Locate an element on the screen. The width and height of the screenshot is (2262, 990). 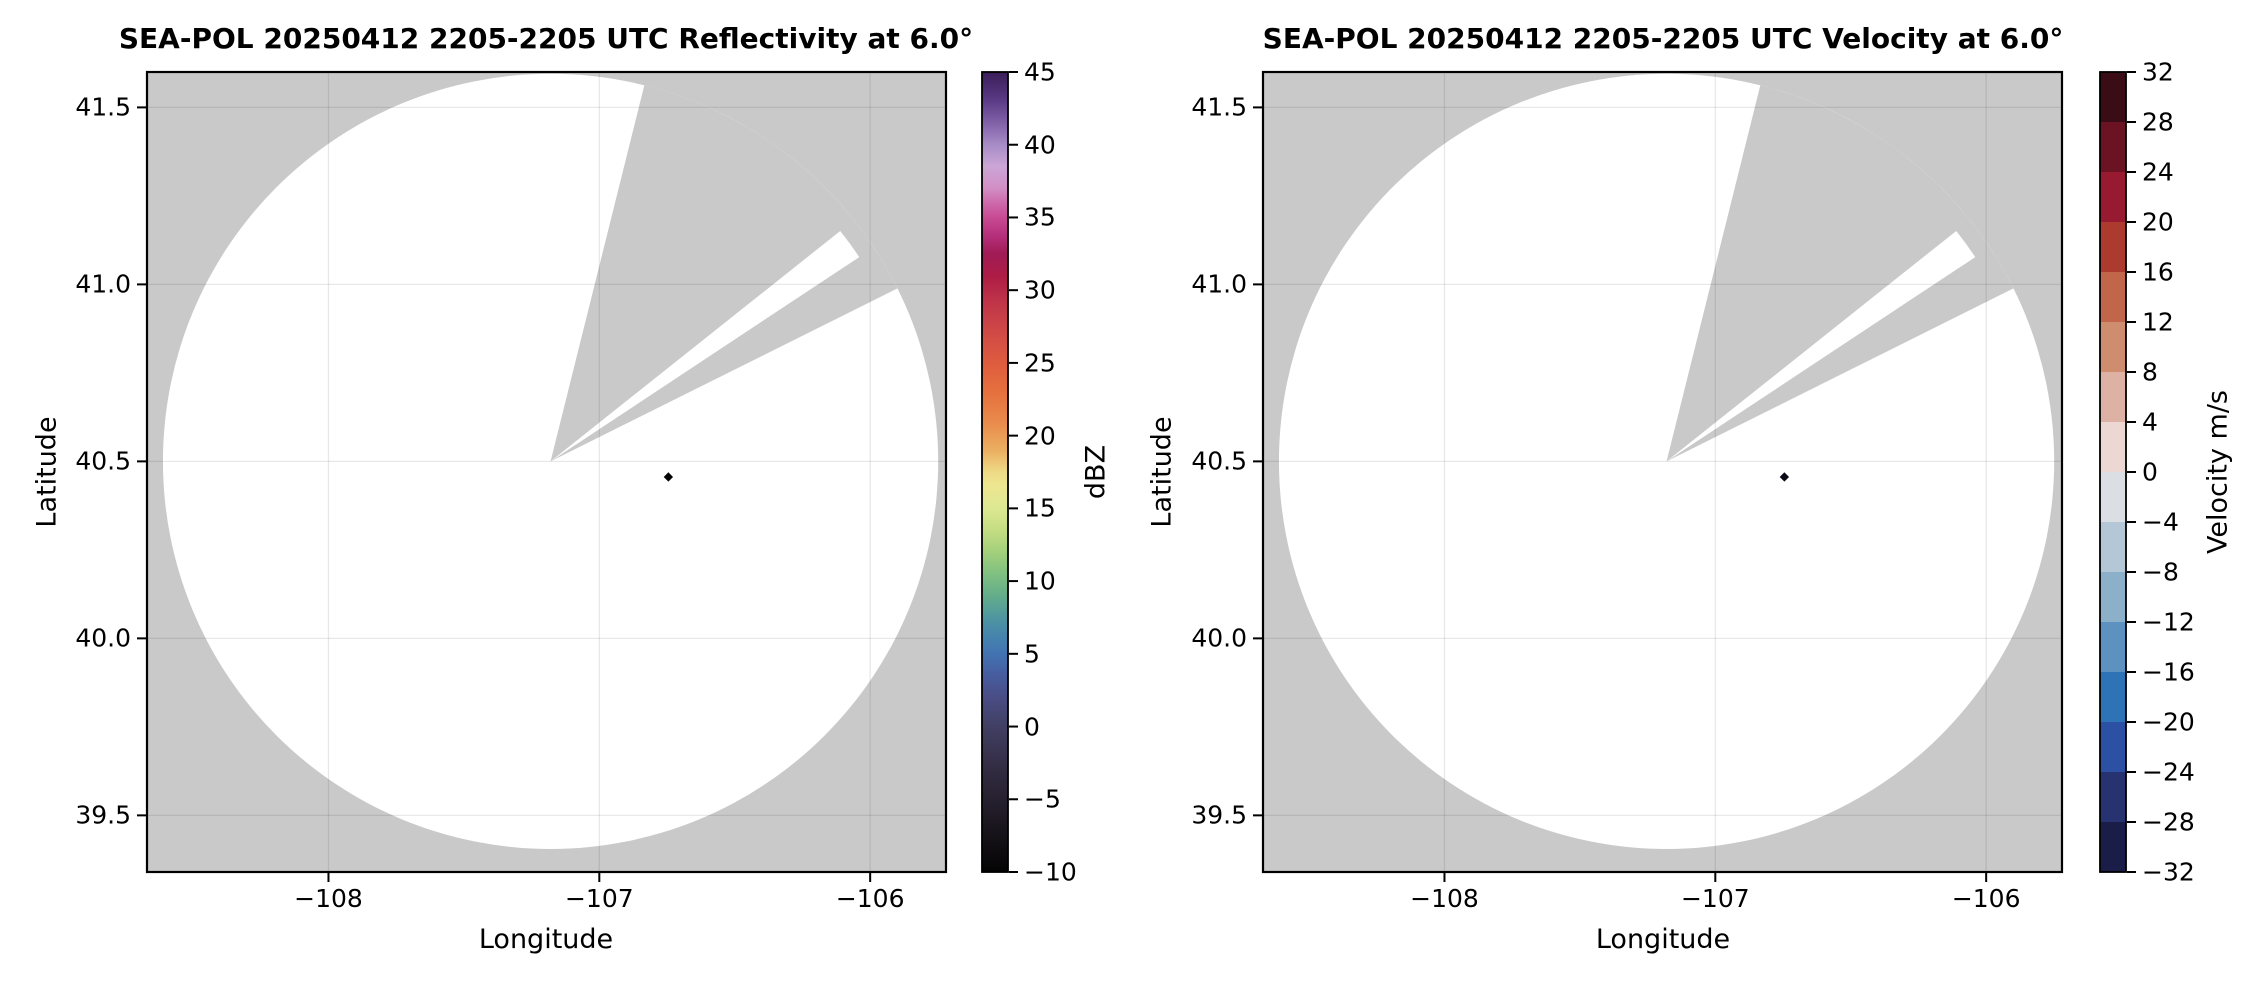
colorbar-tick-label: −16 is located at coordinates (2168, 672).